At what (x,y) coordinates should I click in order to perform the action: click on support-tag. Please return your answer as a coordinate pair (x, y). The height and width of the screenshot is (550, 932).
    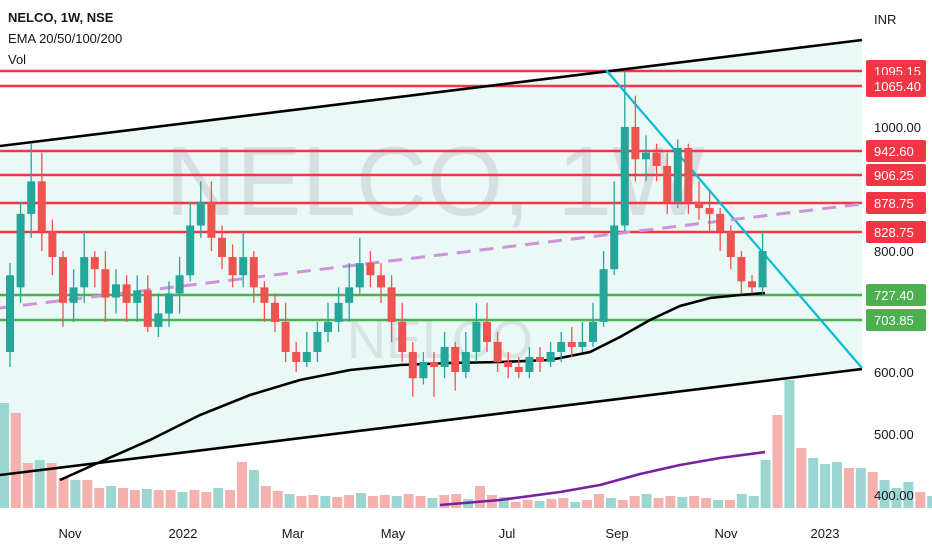
    Looking at the image, I should click on (896, 320).